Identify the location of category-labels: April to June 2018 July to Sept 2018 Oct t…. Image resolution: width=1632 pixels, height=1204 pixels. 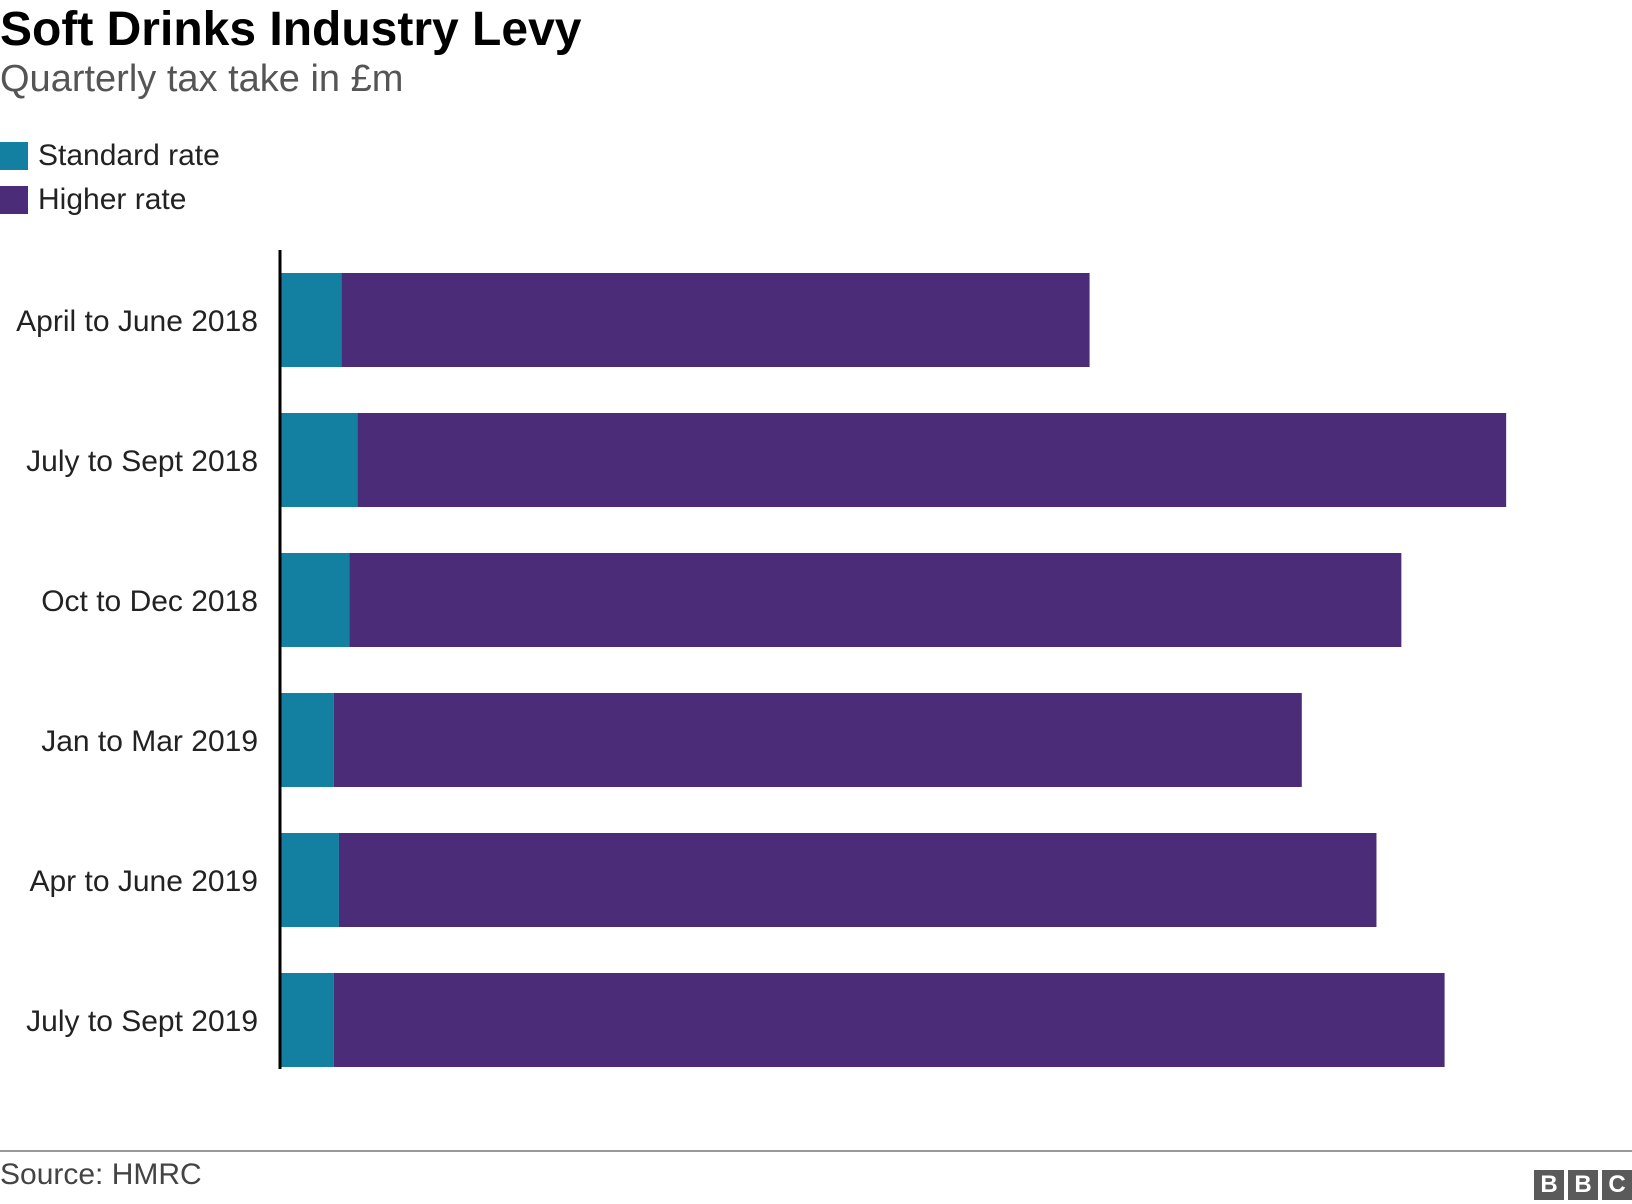
(137, 671).